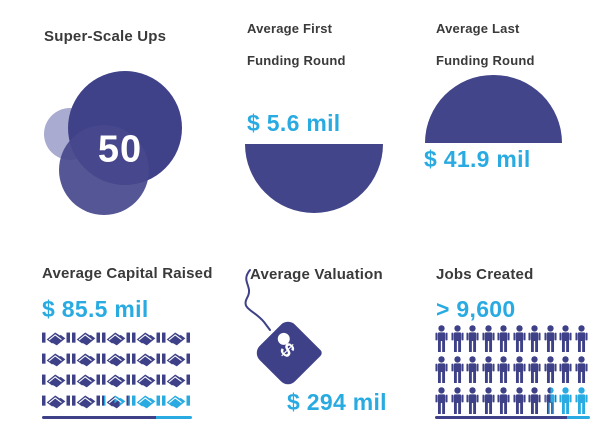  Describe the element at coordinates (485, 45) in the screenshot. I see `last-funding-title: Average Last Funding Round` at that location.